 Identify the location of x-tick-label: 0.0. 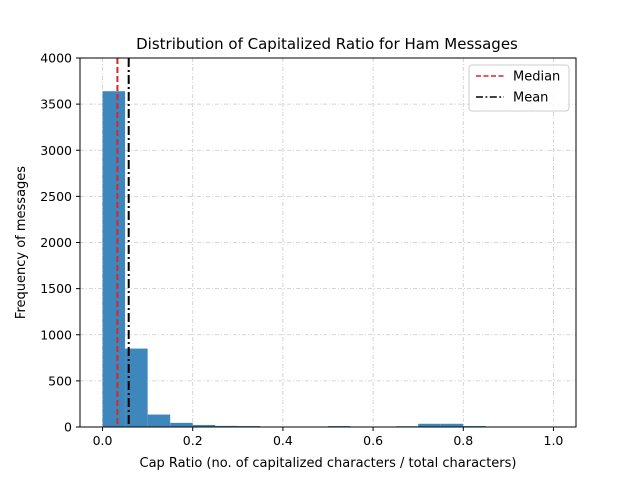
(103, 440).